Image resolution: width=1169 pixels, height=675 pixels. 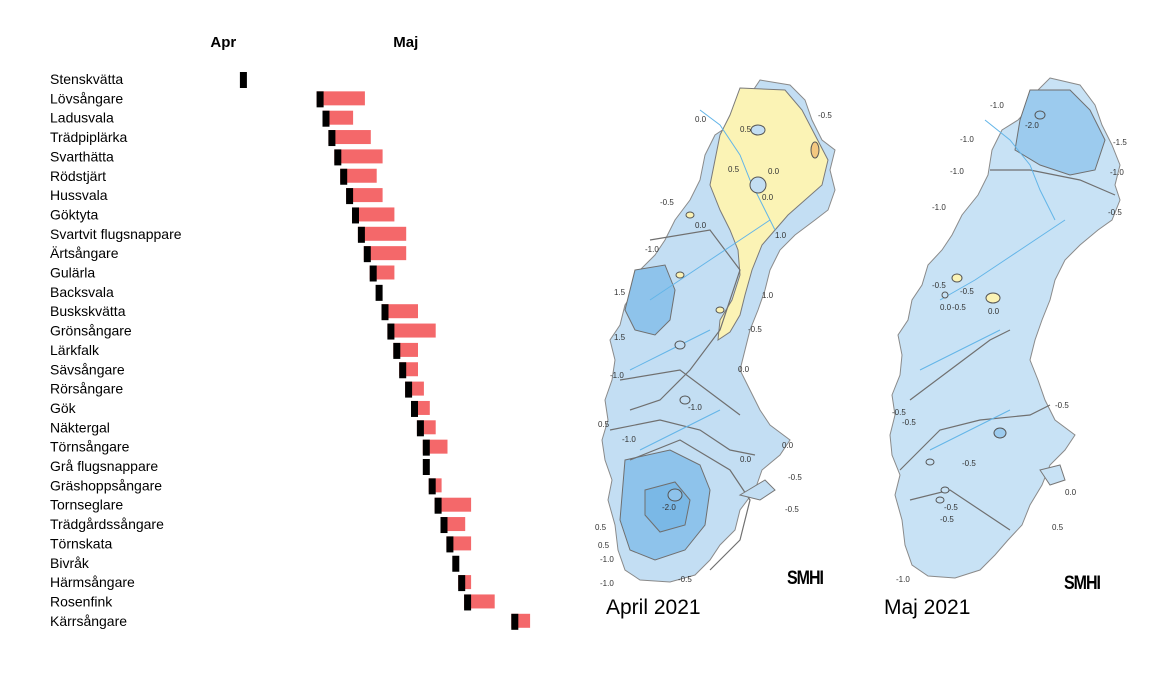 What do you see at coordinates (805, 578) in the screenshot?
I see `smhi-logo-april: SMHI` at bounding box center [805, 578].